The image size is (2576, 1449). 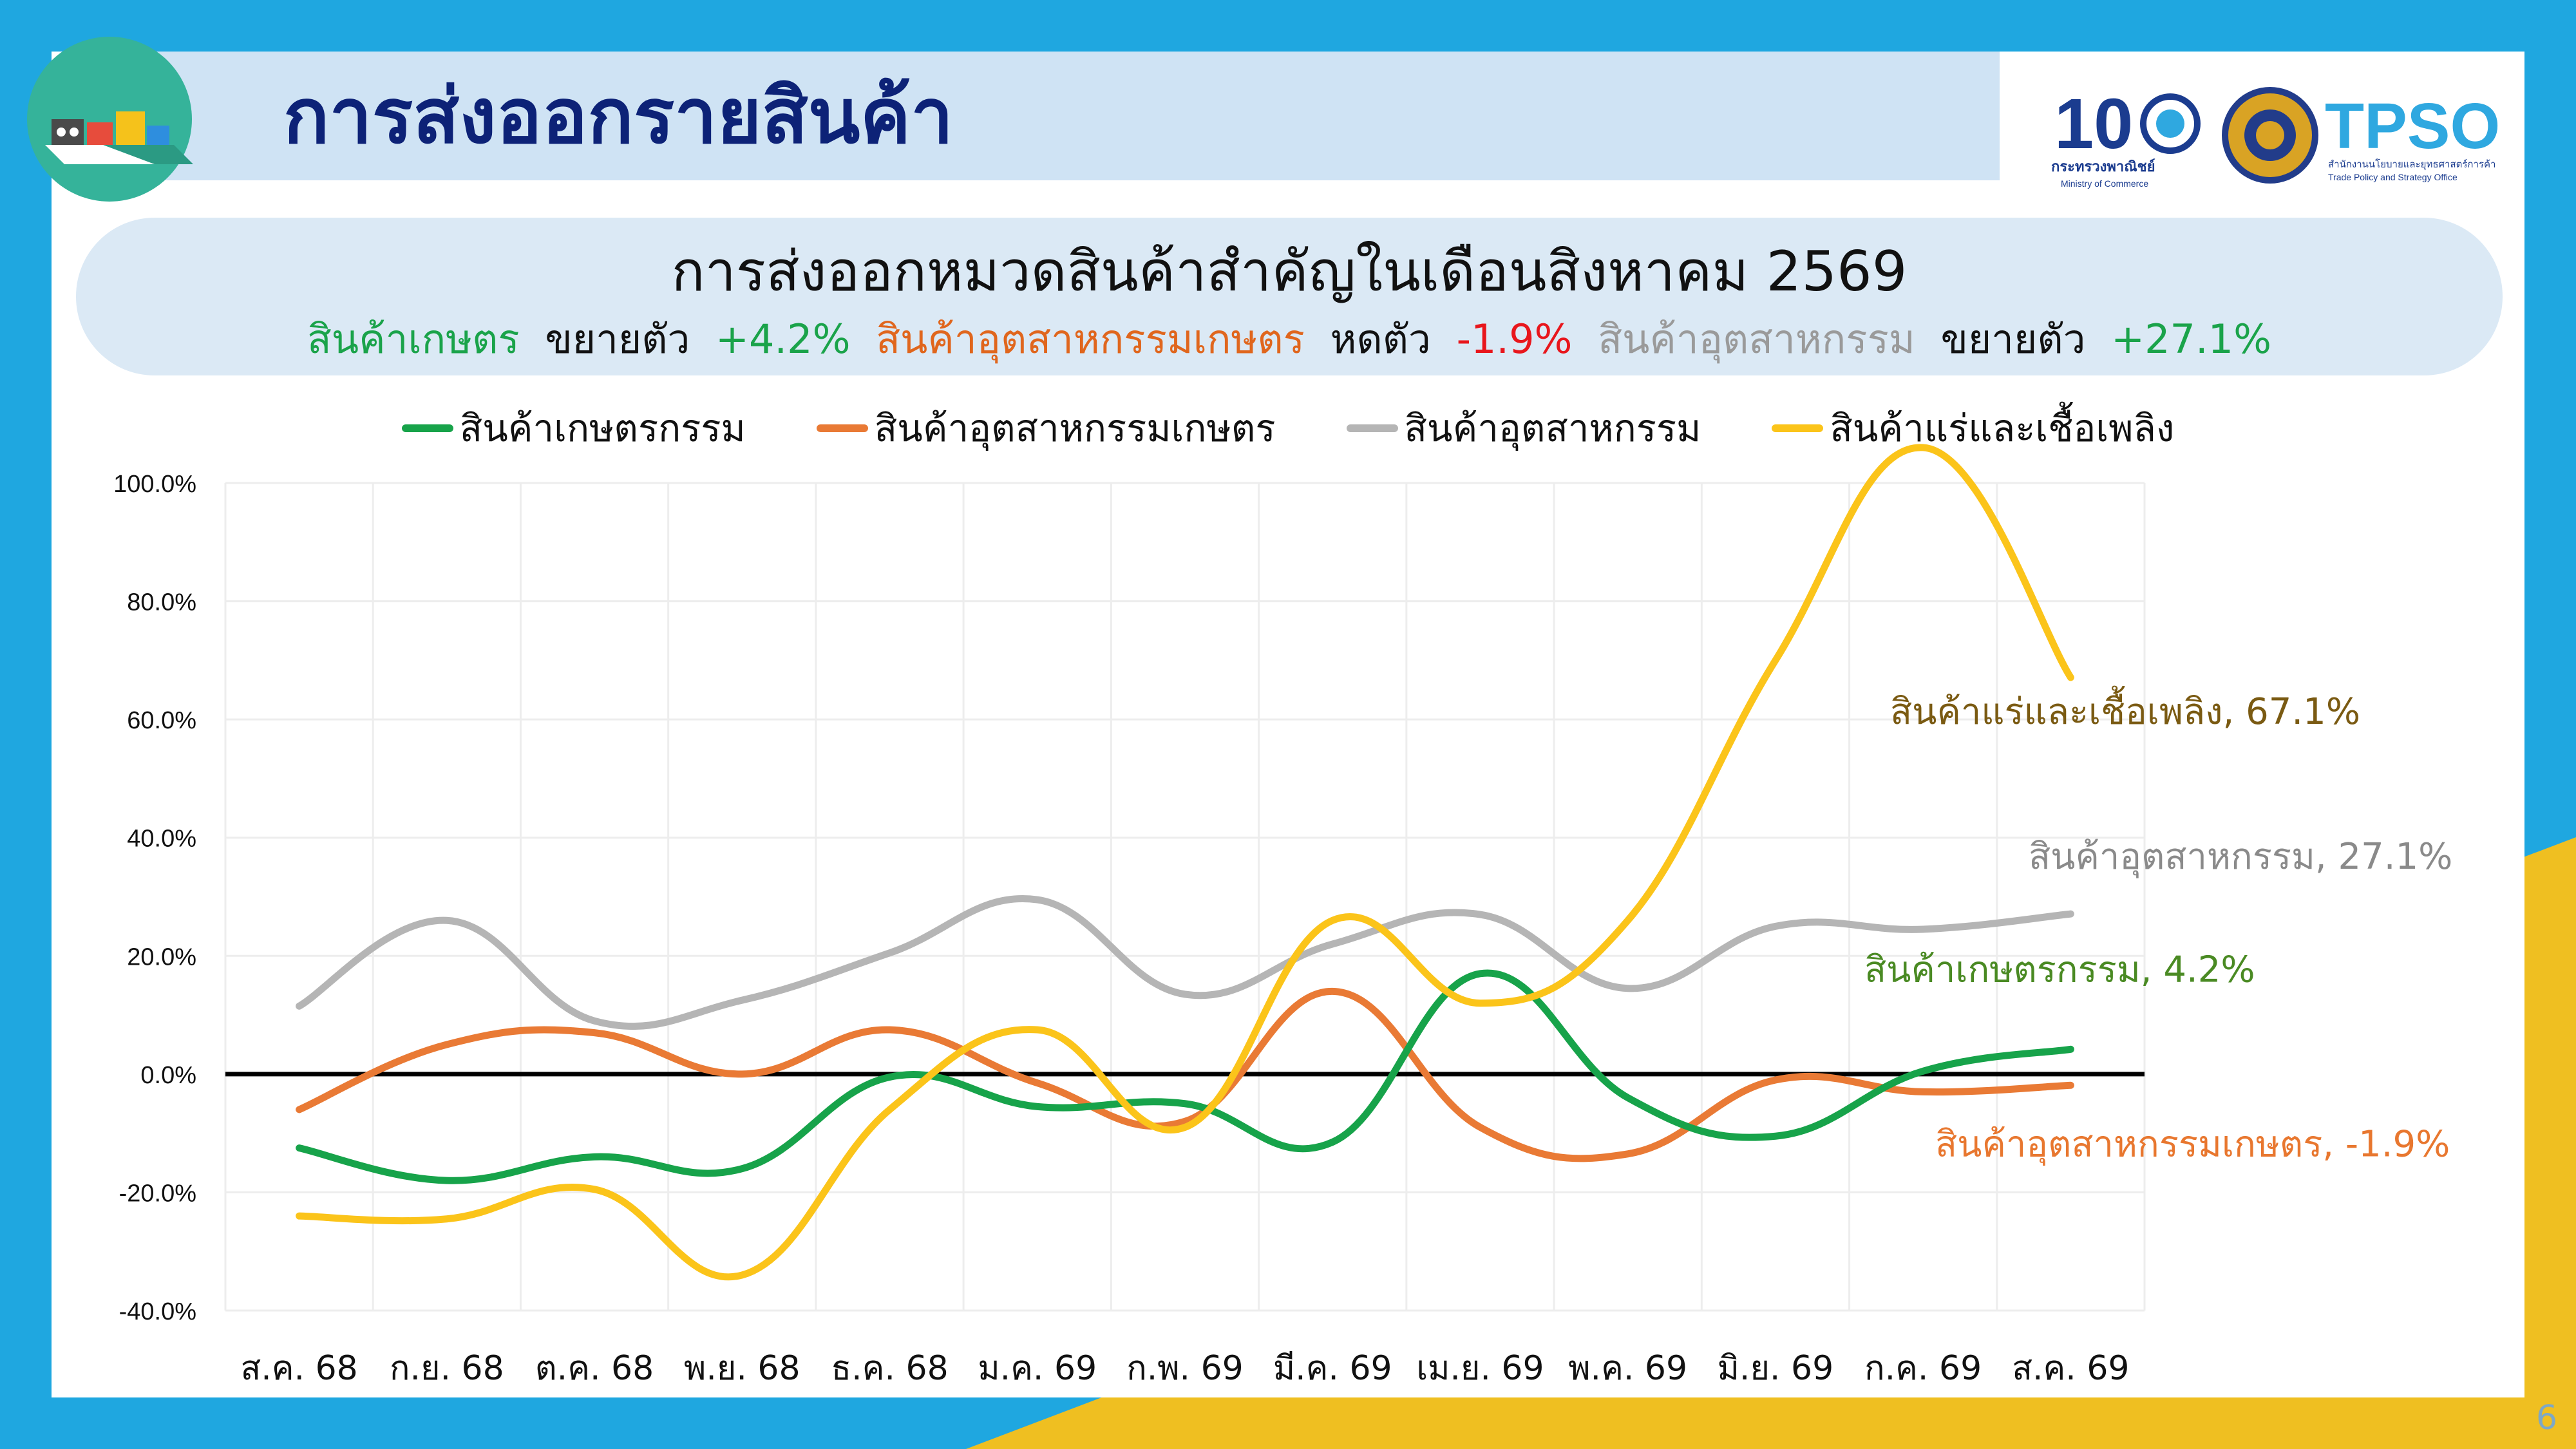 What do you see at coordinates (1380, 339) in the screenshot?
I see `summary-agroind-verb: หดตัว` at bounding box center [1380, 339].